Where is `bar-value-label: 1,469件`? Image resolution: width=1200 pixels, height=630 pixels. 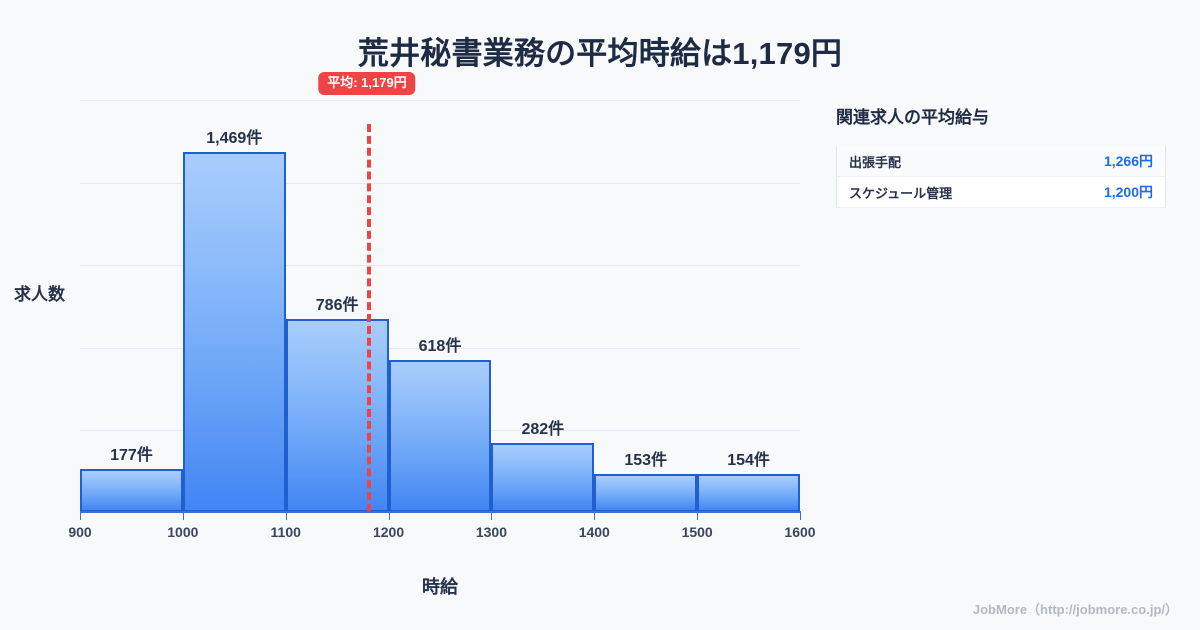 bar-value-label: 1,469件 is located at coordinates (234, 138).